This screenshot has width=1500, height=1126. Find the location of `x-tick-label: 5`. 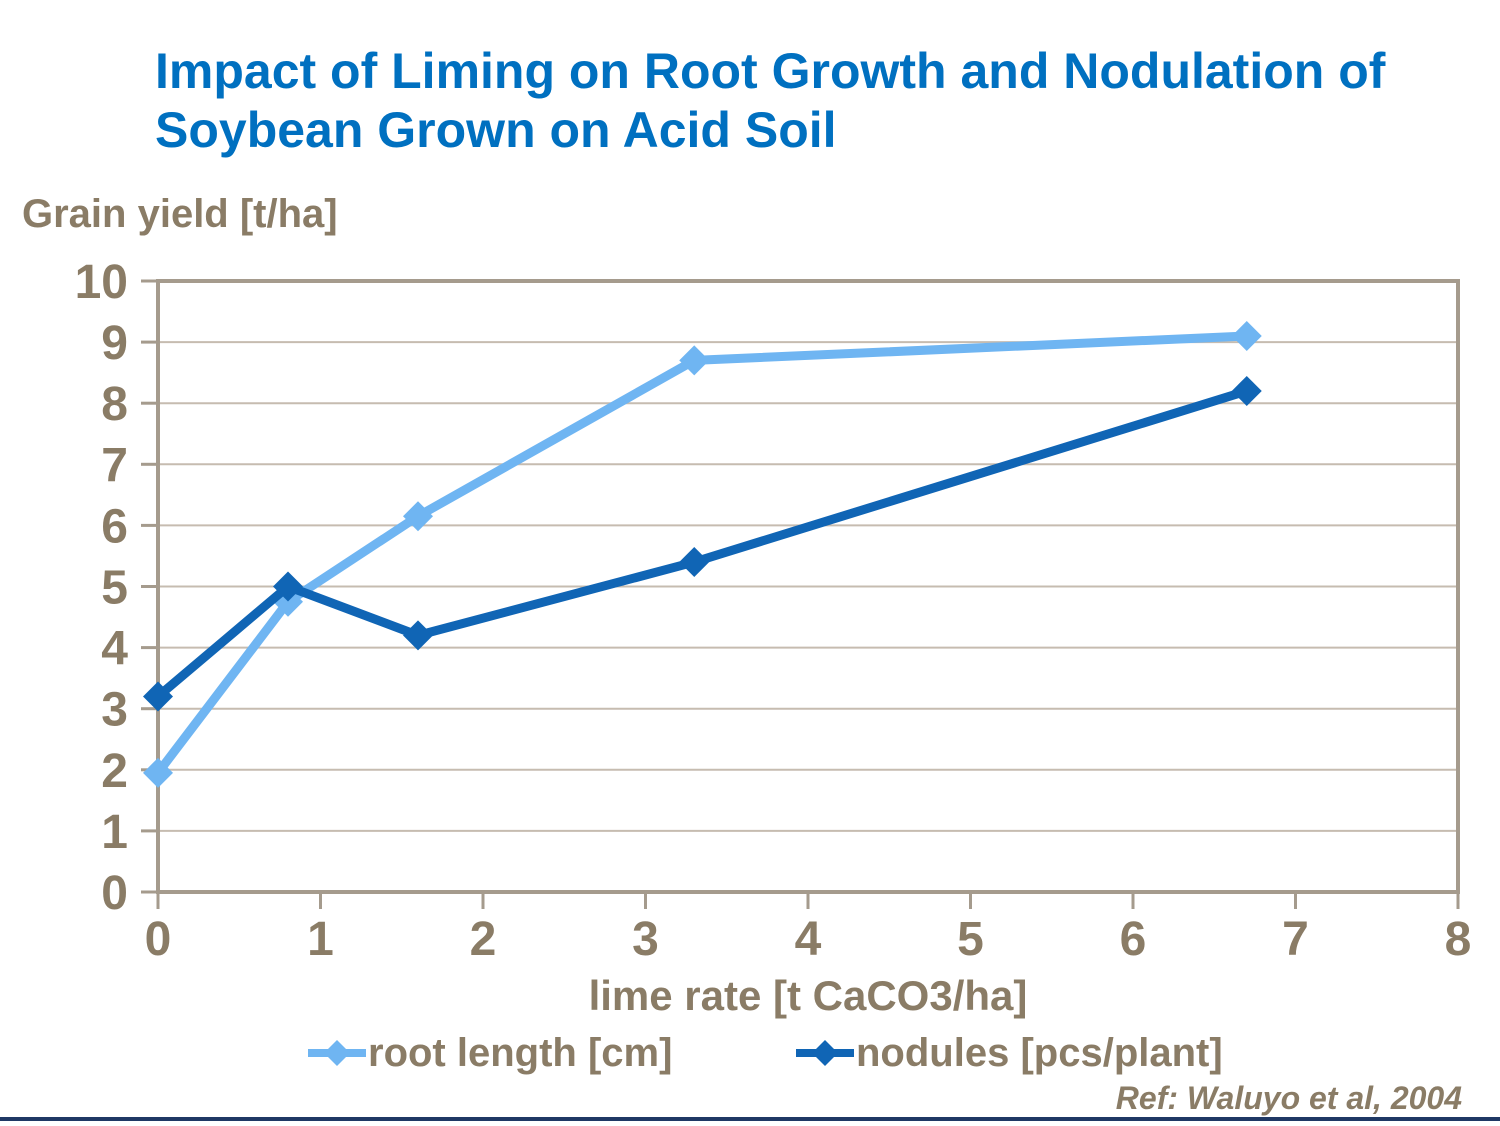

x-tick-label: 5 is located at coordinates (970, 939).